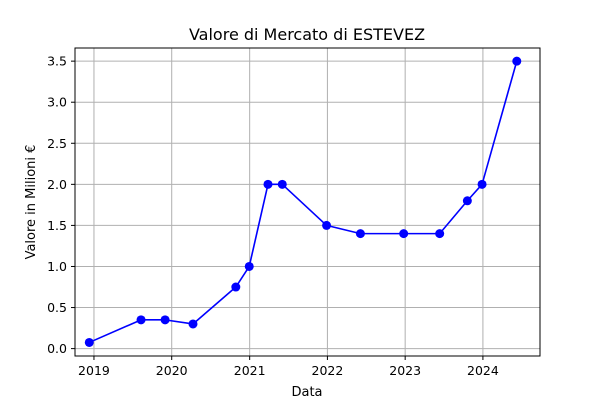 Image resolution: width=600 pixels, height=400 pixels. Describe the element at coordinates (57, 307) in the screenshot. I see `y-tick-label: 0.5` at that location.